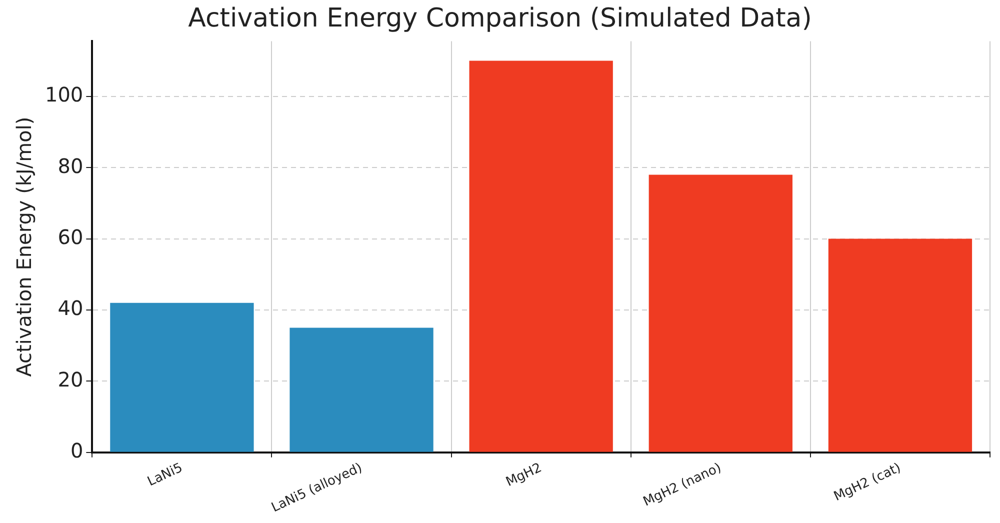 Image resolution: width=1000 pixels, height=523 pixels. I want to click on y-tick-label: 80, so click(71, 166).